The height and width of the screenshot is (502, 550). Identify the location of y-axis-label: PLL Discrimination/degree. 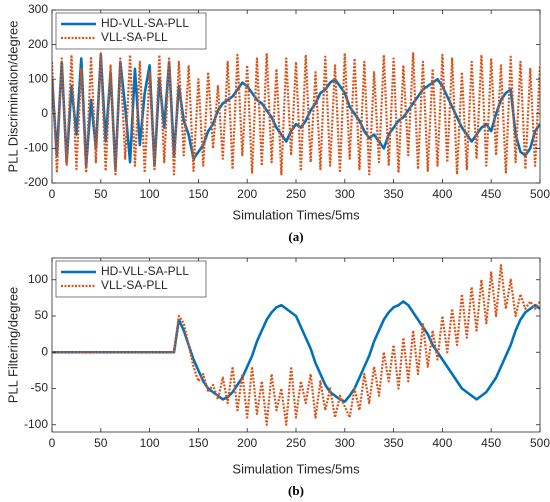
(12, 97).